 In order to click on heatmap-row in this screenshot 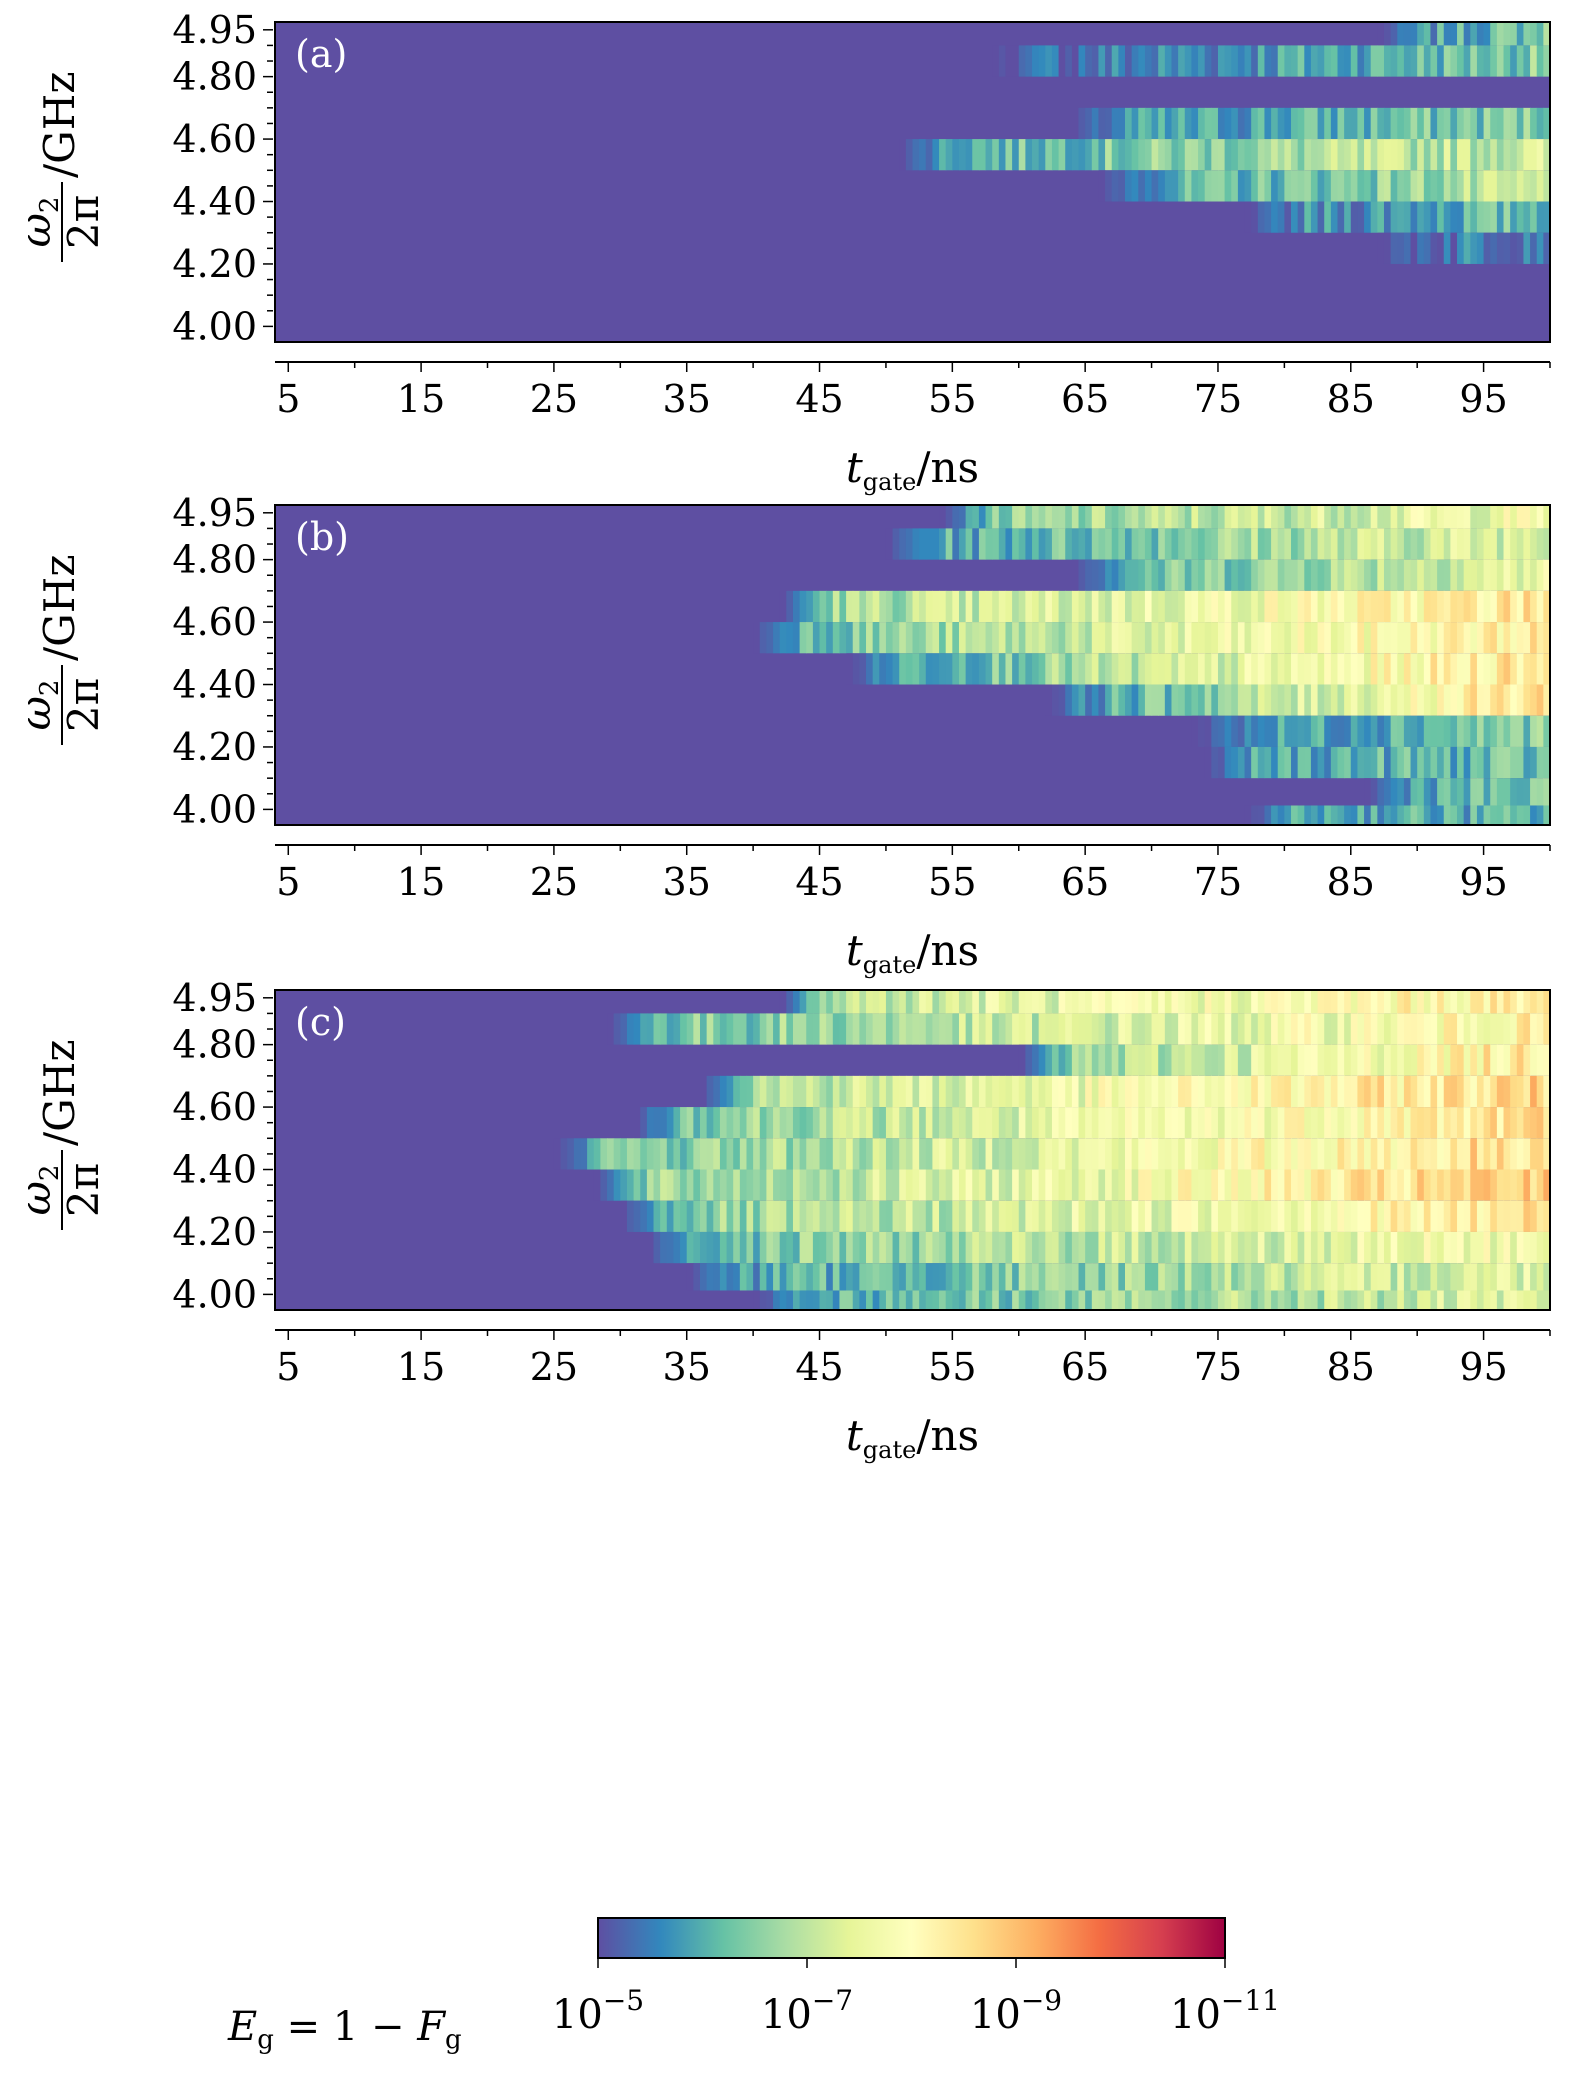, I will do `click(1225, 155)`.